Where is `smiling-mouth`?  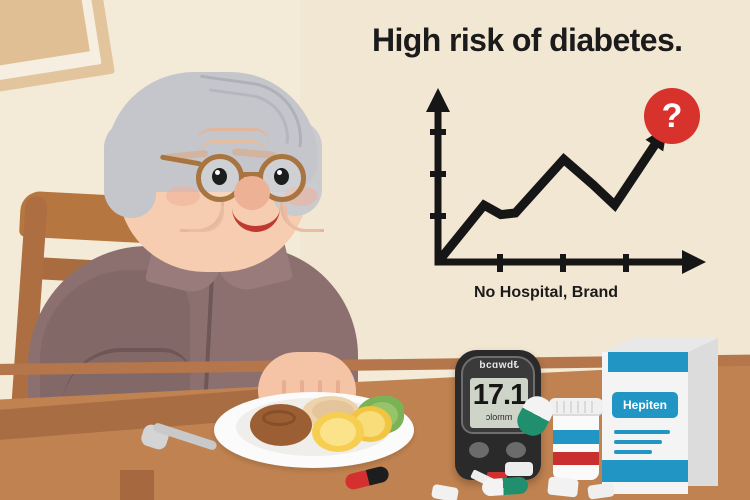
smiling-mouth is located at coordinates (256, 219).